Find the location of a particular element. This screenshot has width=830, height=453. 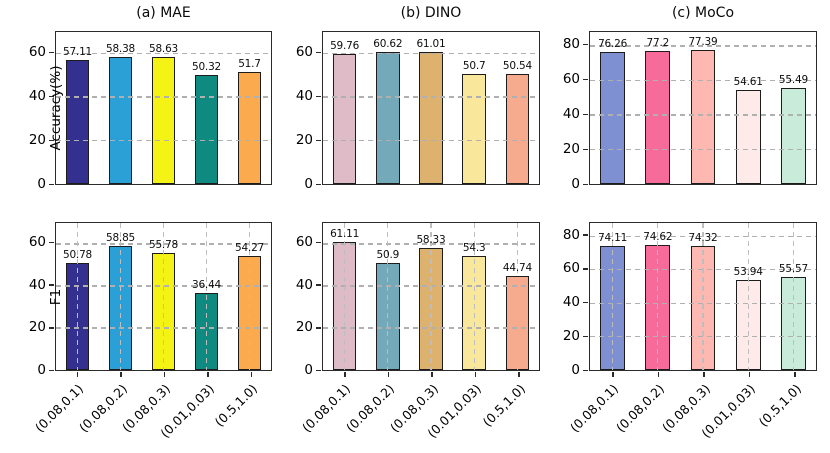

plot-area-moco-accuracy: 76.26 77.2 77.39 54.61 55.49 is located at coordinates (703, 108).